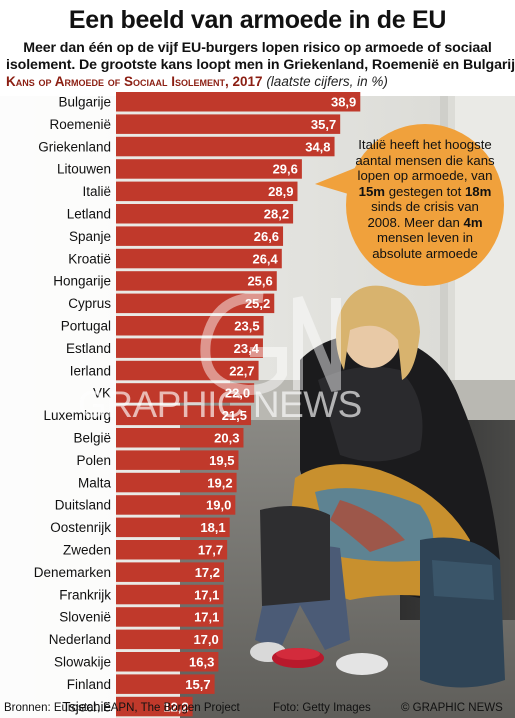  I want to click on callout-text-part-4: mensen leven in absolute armoede, so click(425, 245).